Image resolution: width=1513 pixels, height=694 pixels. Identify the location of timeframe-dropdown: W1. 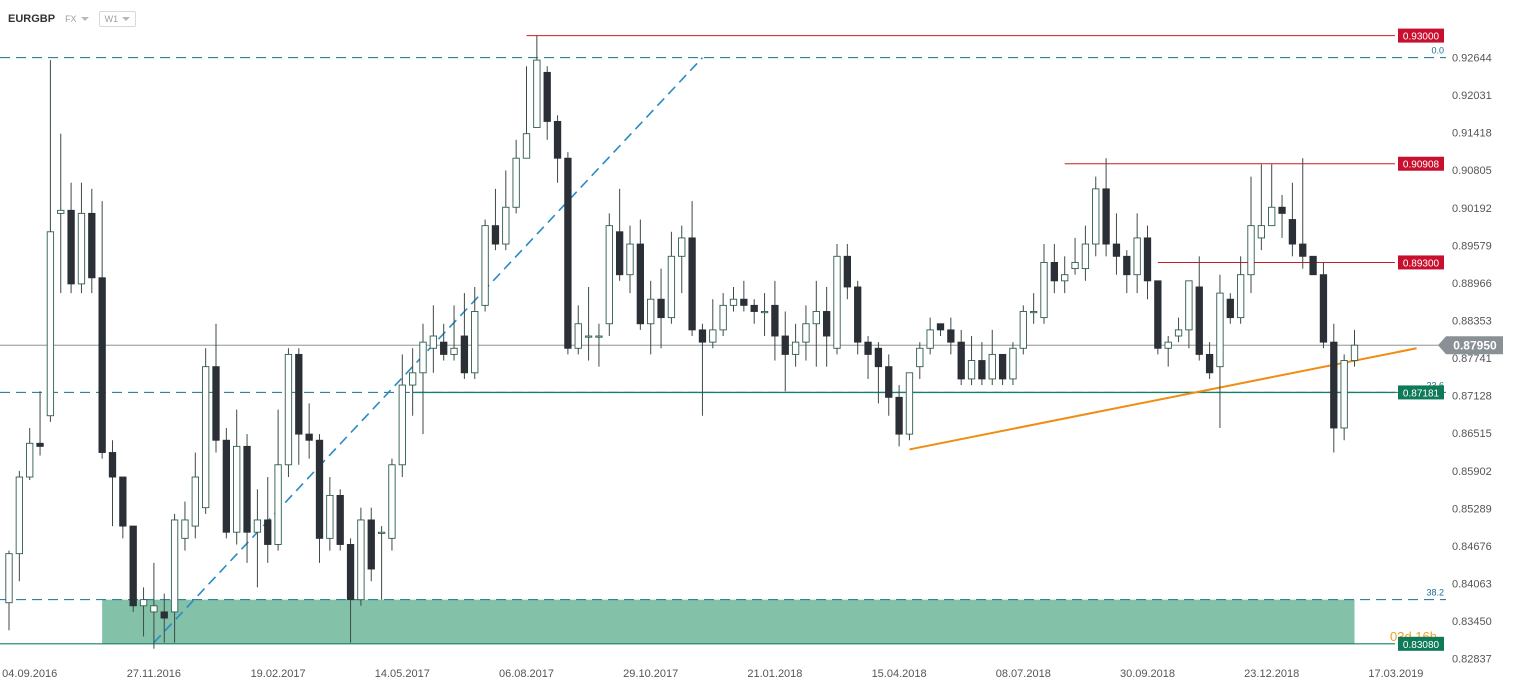
(117, 19).